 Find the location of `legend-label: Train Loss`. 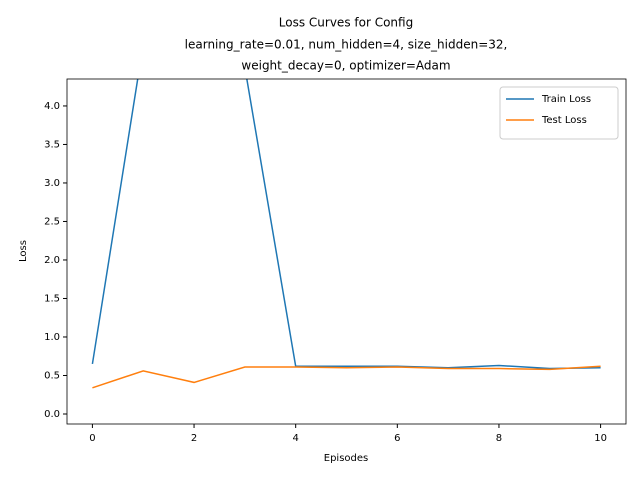

legend-label: Train Loss is located at coordinates (566, 99).